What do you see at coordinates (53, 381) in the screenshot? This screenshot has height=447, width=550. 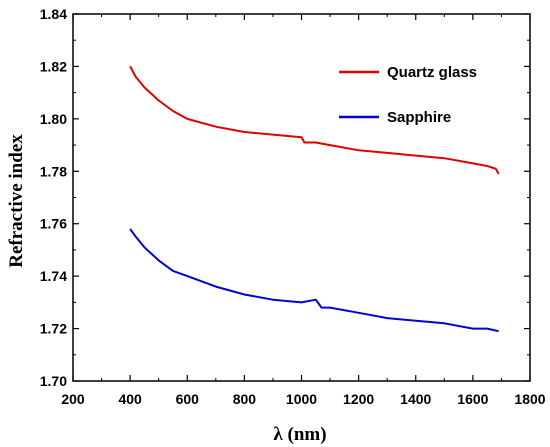 I see `y-tick-label: 1.70` at bounding box center [53, 381].